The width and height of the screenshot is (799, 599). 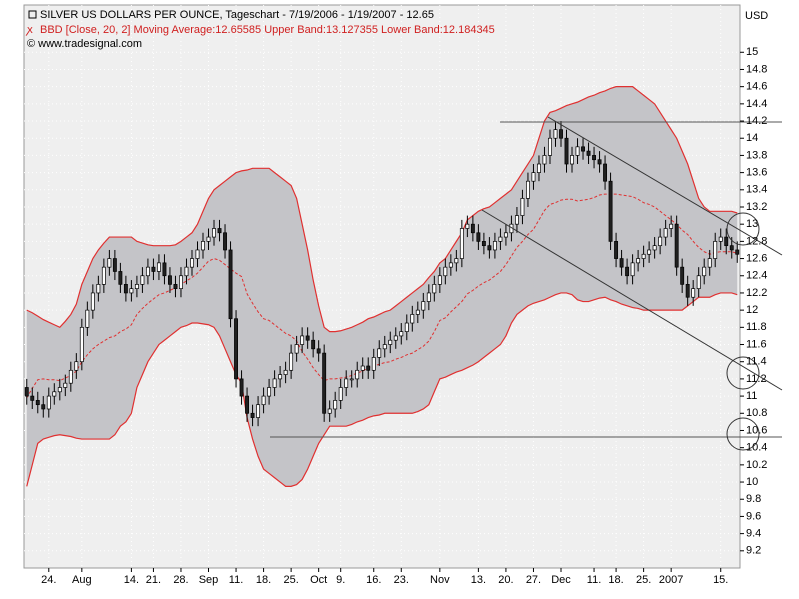 I want to click on y-tick-label: 14.4, so click(x=756, y=104).